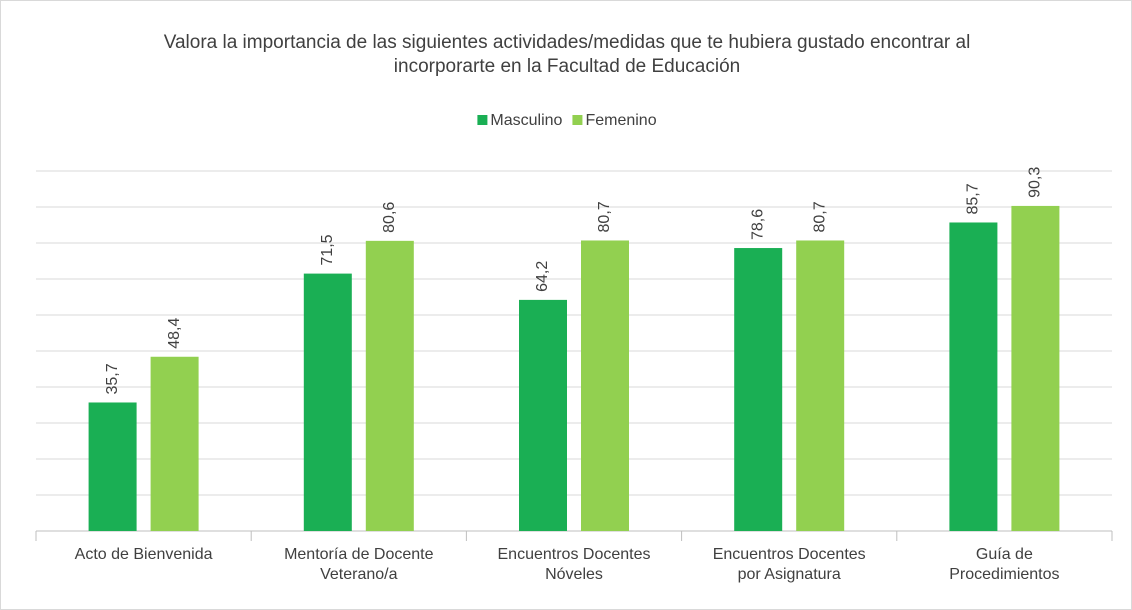 The height and width of the screenshot is (610, 1132). What do you see at coordinates (359, 564) in the screenshot?
I see `x-tick-label: Mentoría de Docente Veterano/a` at bounding box center [359, 564].